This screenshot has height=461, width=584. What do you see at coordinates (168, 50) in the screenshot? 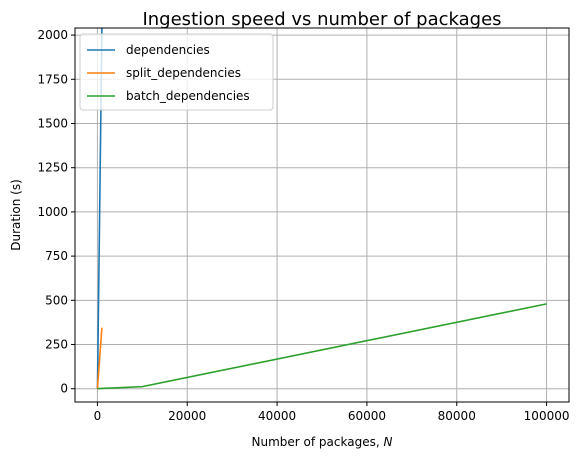
I see `legend-label-dependencies: dependencies` at bounding box center [168, 50].